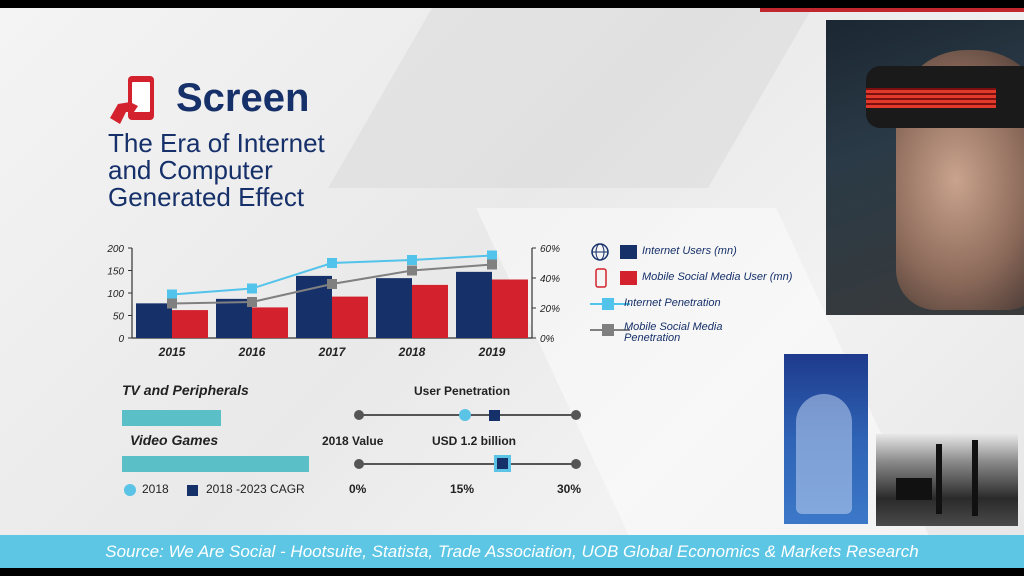 The height and width of the screenshot is (576, 1024). What do you see at coordinates (121, 339) in the screenshot?
I see `y-tick-label-left: 0` at bounding box center [121, 339].